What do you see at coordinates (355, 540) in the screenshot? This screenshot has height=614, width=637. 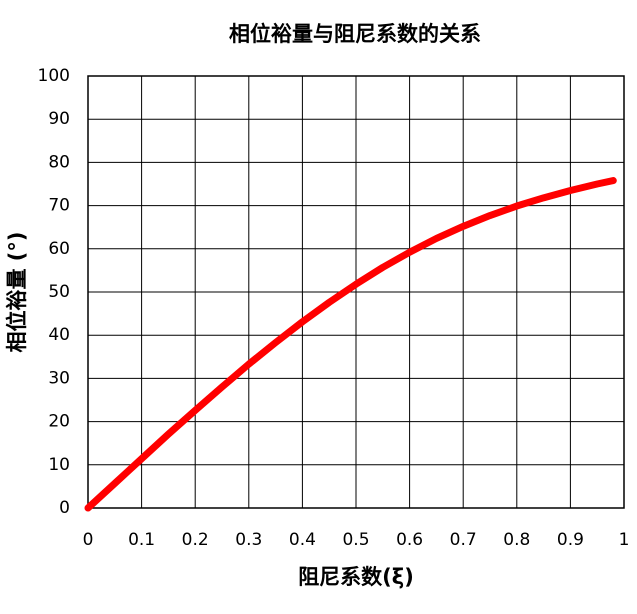 I see `x-tick-label: 0.5` at bounding box center [355, 540].